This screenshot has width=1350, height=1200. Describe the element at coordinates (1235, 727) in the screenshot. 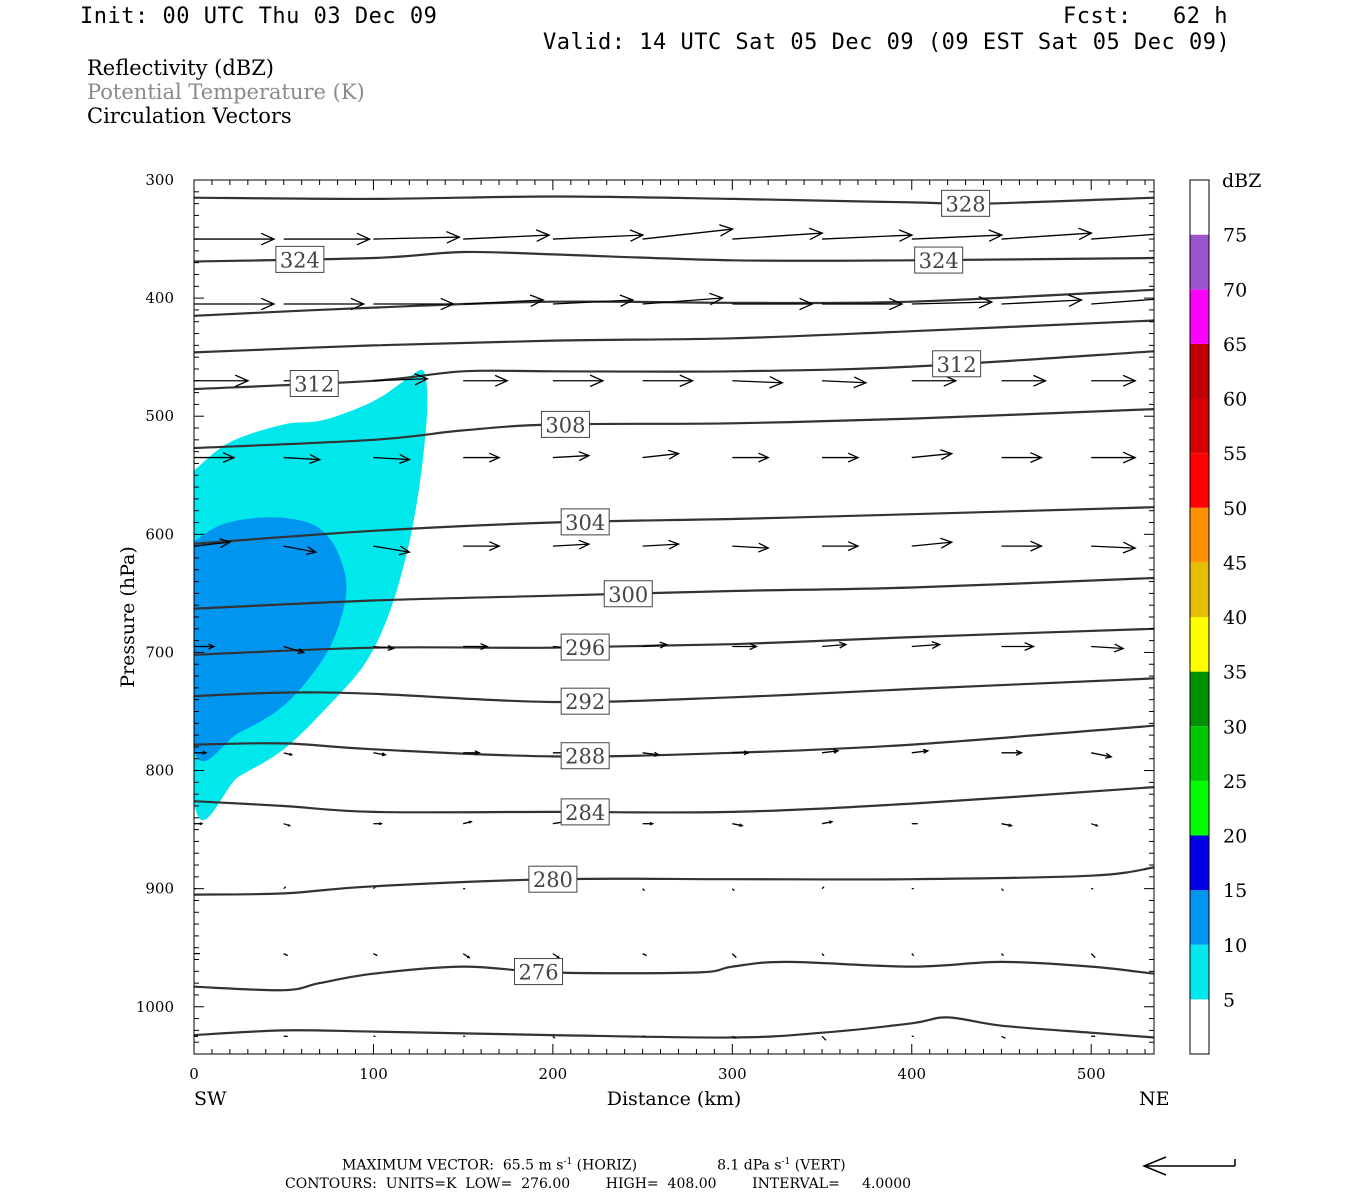

I see `colorbar-level-label: 30` at that location.